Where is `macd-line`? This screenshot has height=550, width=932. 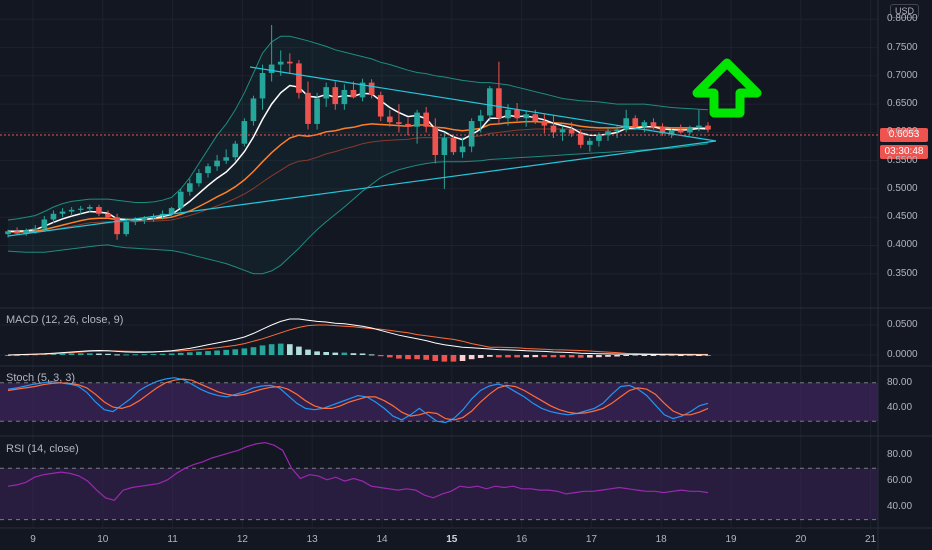
macd-line is located at coordinates (357, 337).